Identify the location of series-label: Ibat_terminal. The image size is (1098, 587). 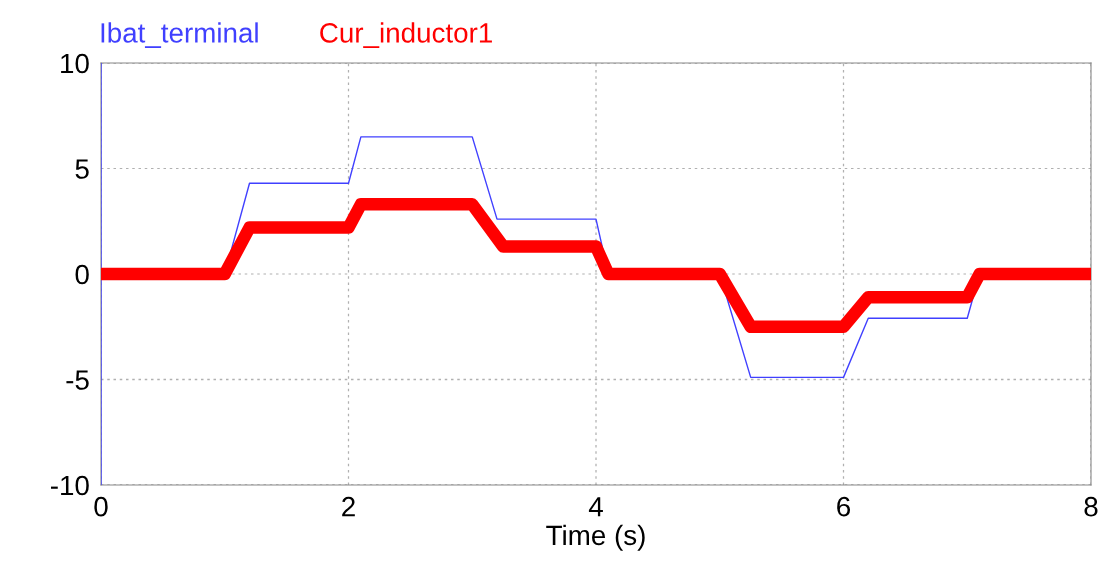
(179, 35).